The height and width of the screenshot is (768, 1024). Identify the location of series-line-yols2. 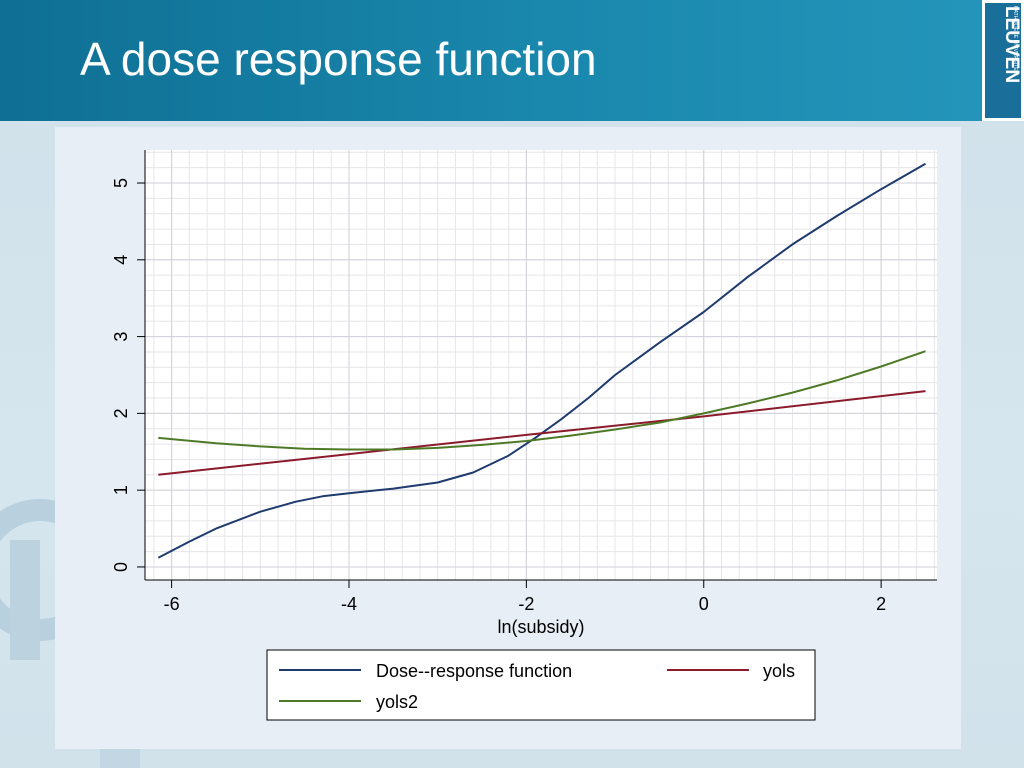
(542, 400).